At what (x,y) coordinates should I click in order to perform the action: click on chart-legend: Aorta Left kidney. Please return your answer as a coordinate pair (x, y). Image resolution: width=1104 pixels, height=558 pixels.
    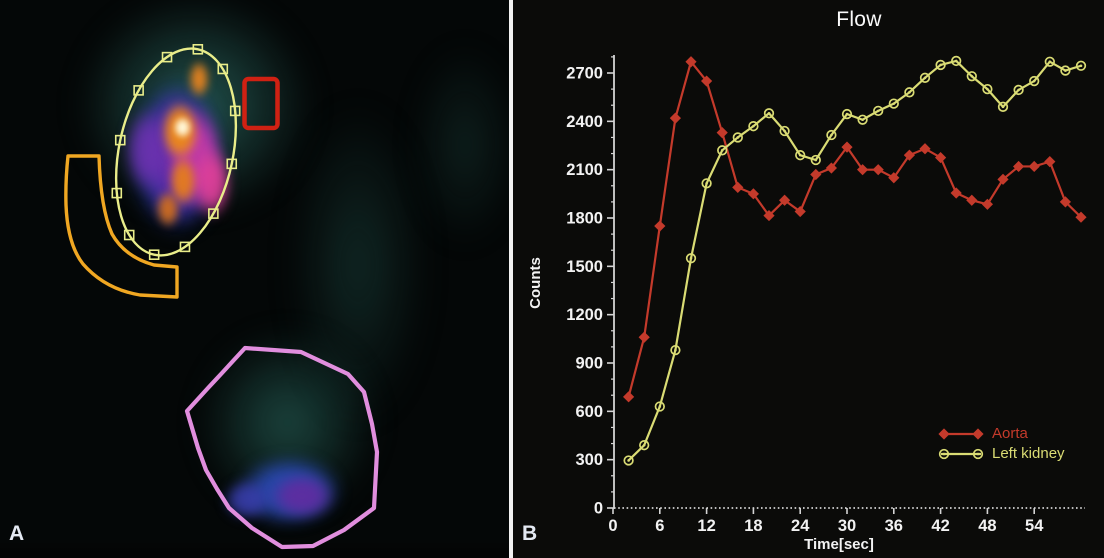
    Looking at the image, I should click on (1001, 444).